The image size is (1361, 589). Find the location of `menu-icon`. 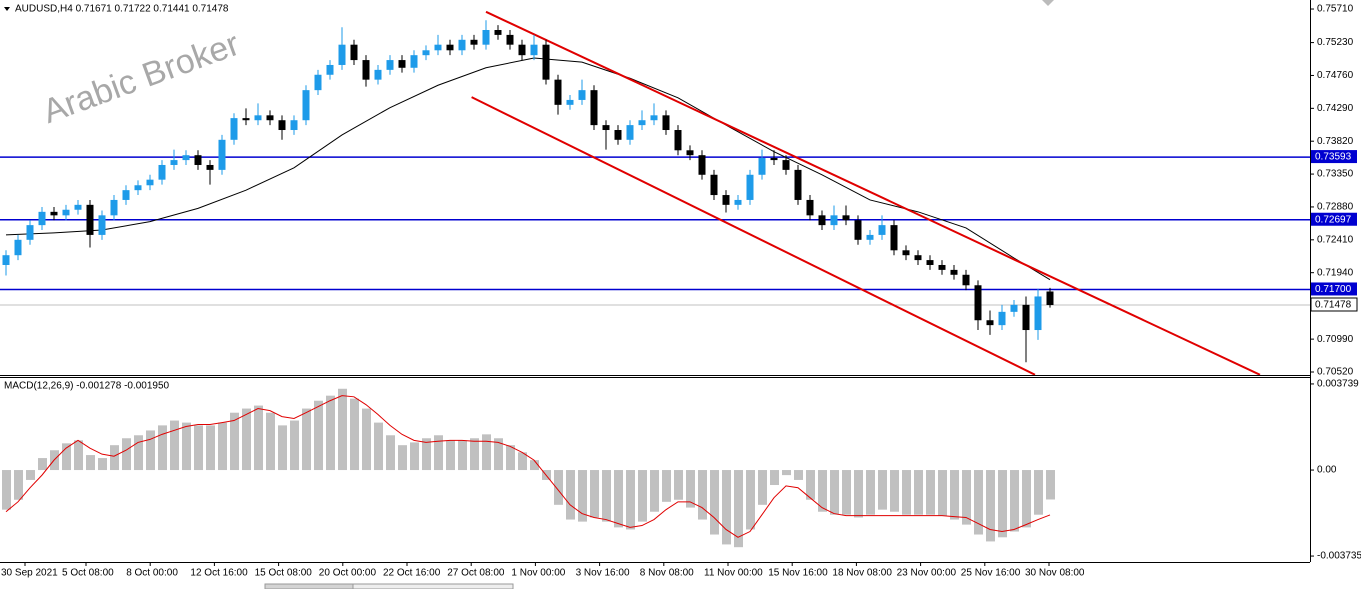

menu-icon is located at coordinates (7, 9).